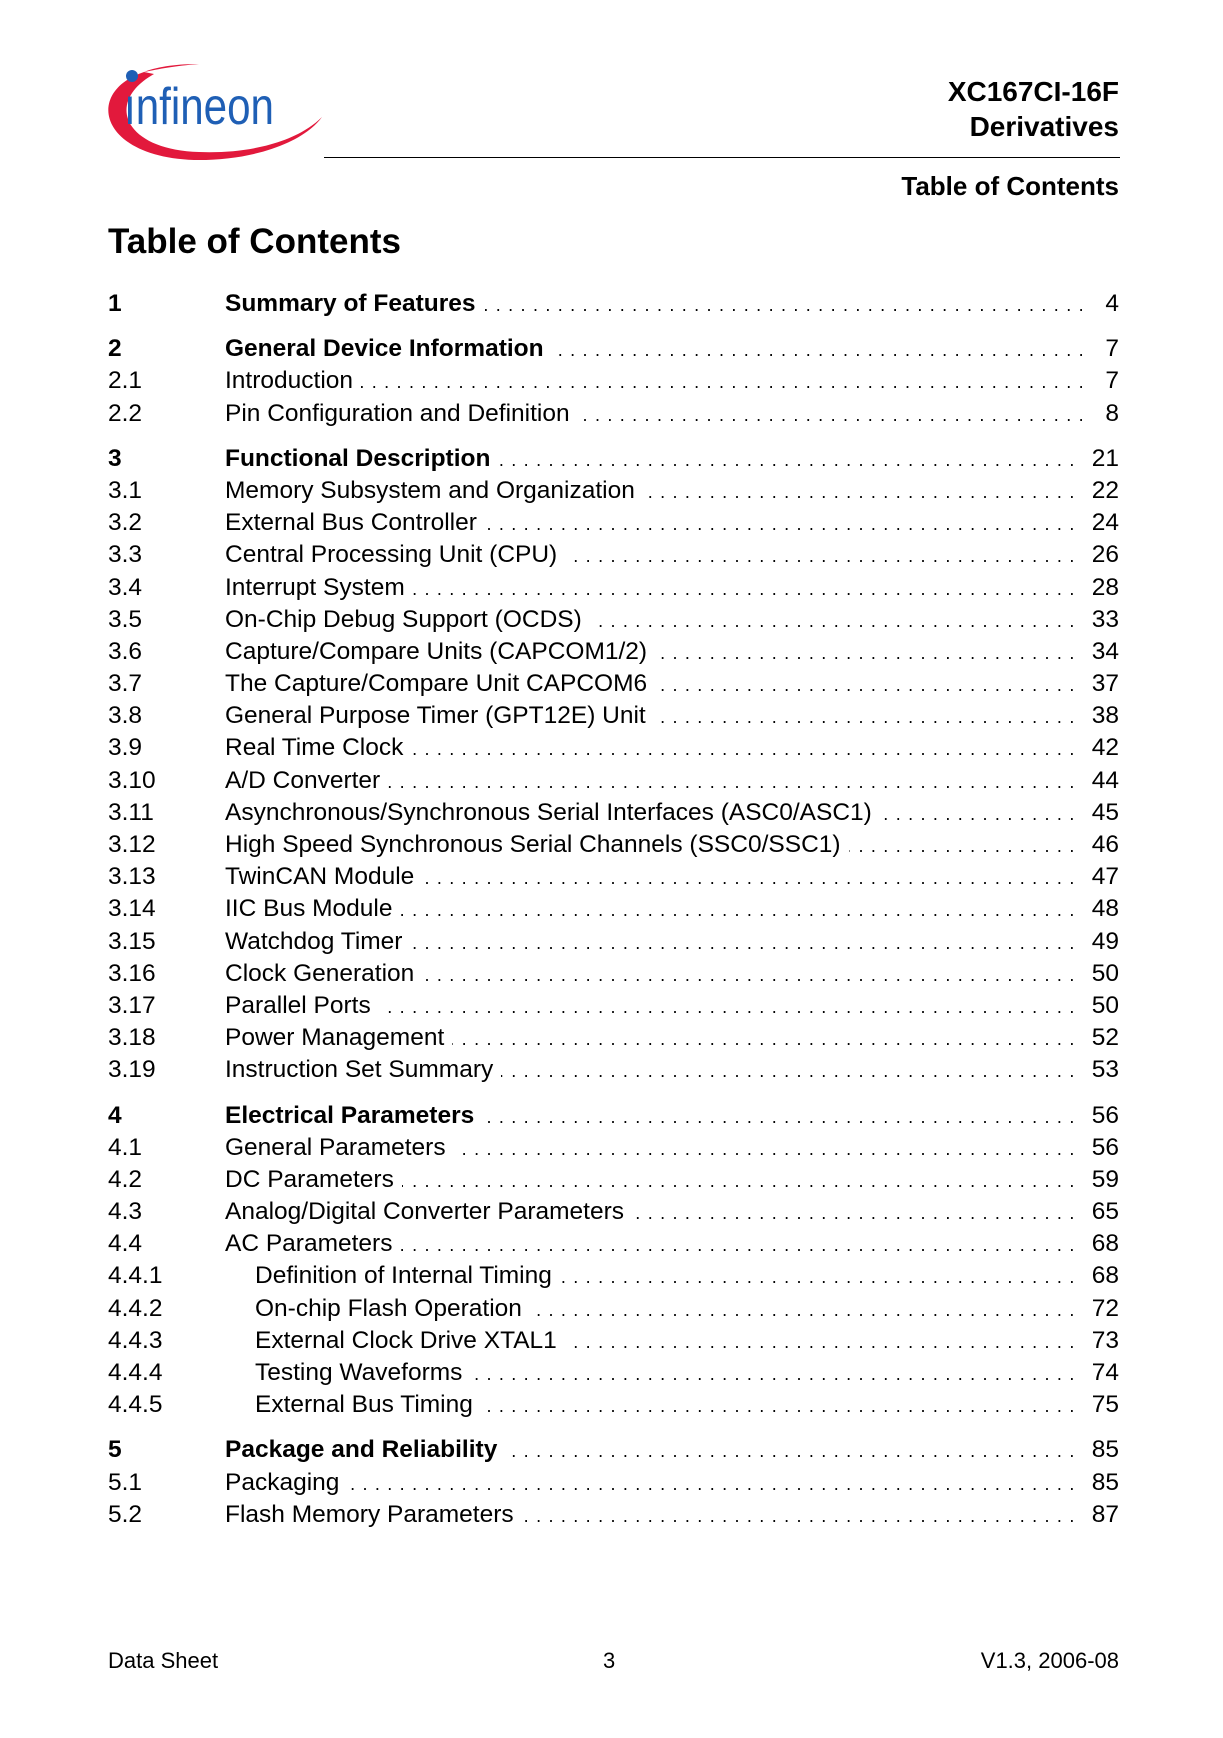 Image resolution: width=1223 pixels, height=1738 pixels. I want to click on toc-entry-title: Introduction, so click(289, 381).